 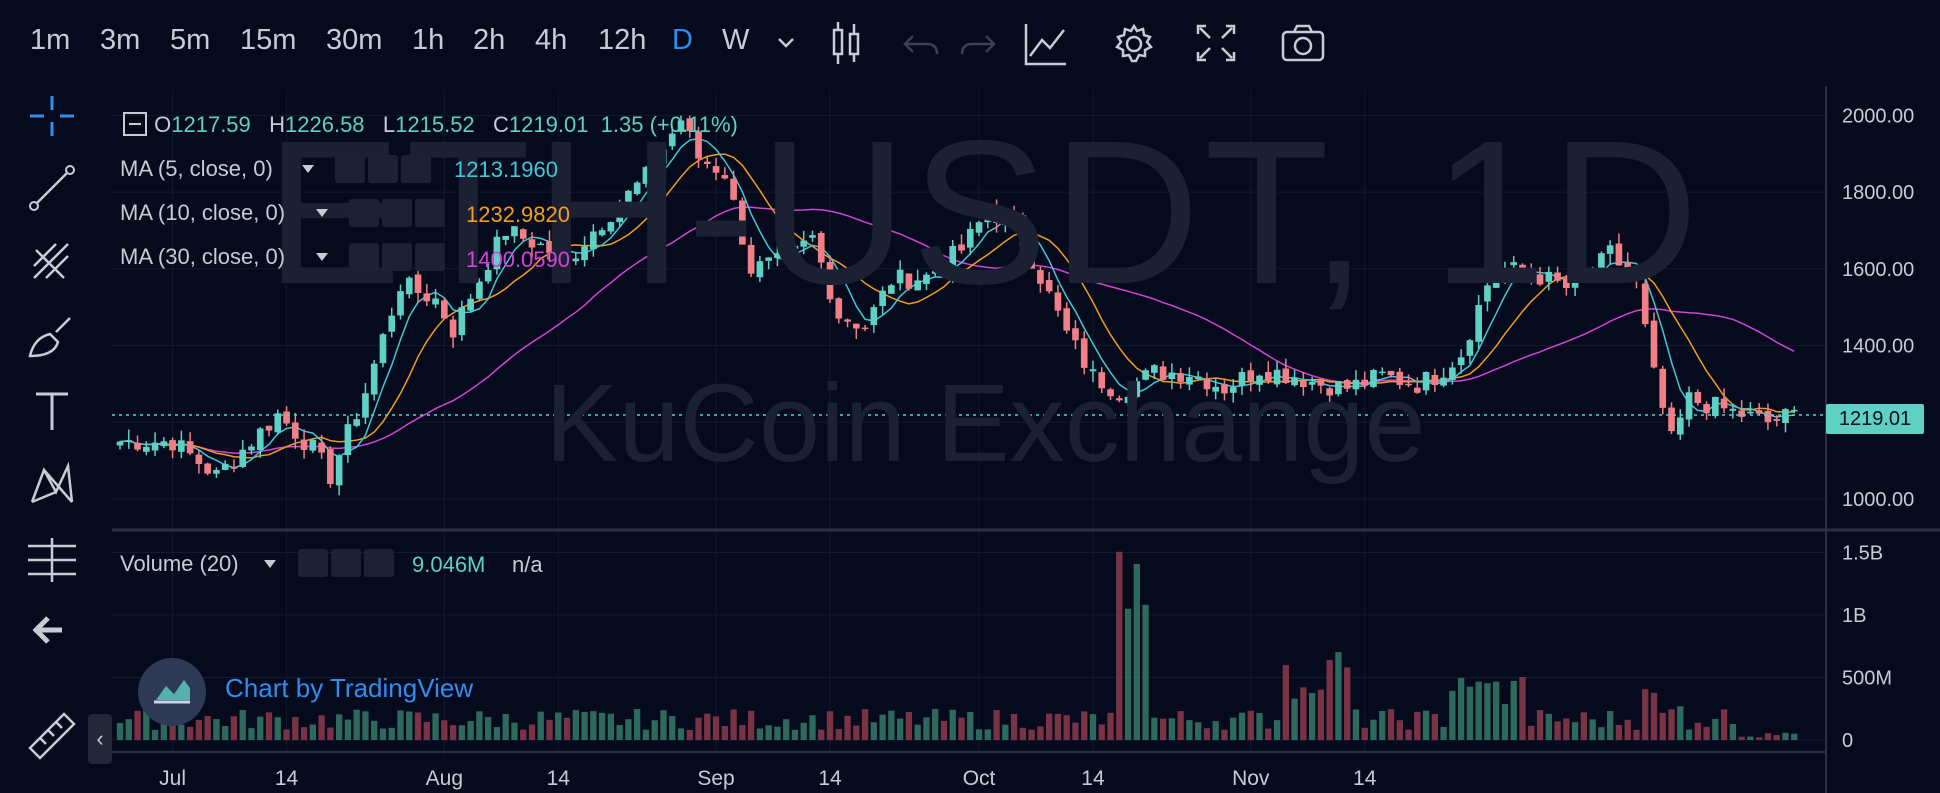 I want to click on price-tick-label: 1000.00, so click(x=1878, y=500).